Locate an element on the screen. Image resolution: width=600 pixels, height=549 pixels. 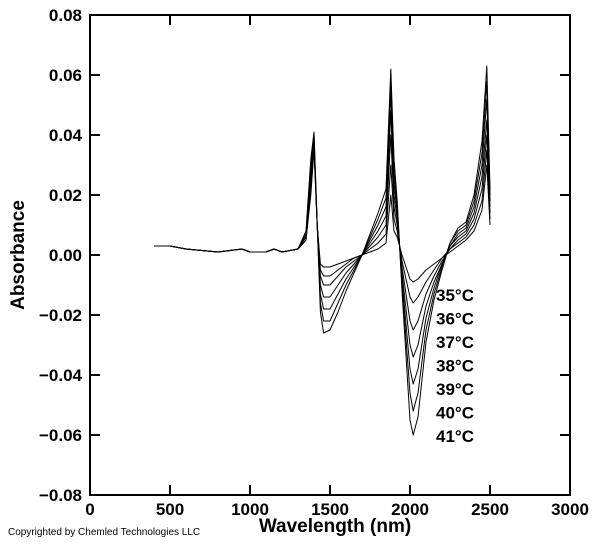
y-tick-label: −0.04 is located at coordinates (61, 375).